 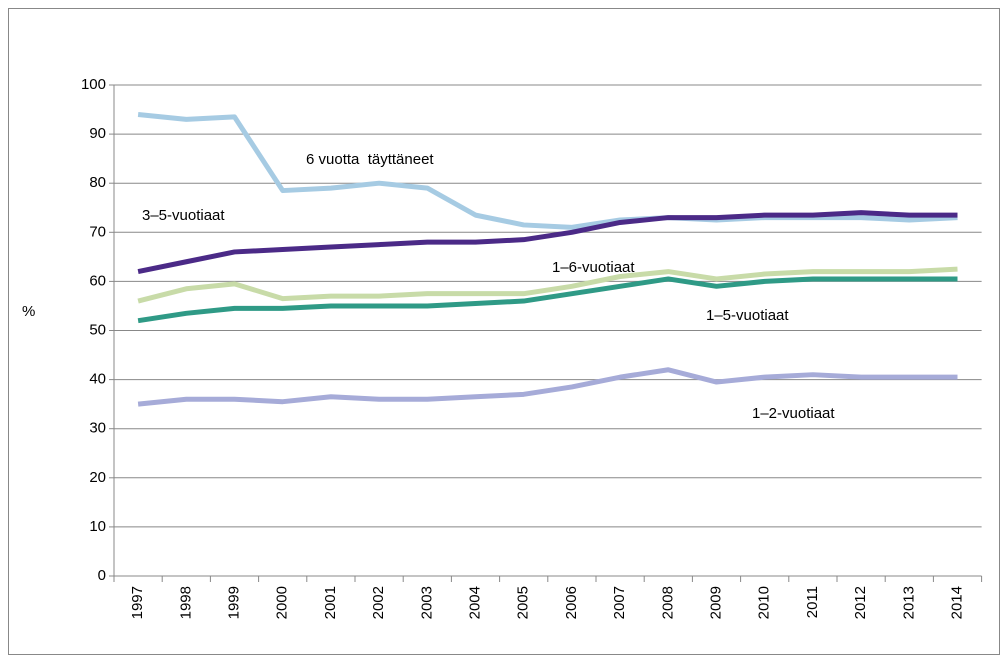 What do you see at coordinates (667, 602) in the screenshot?
I see `x-tick-label: 2008` at bounding box center [667, 602].